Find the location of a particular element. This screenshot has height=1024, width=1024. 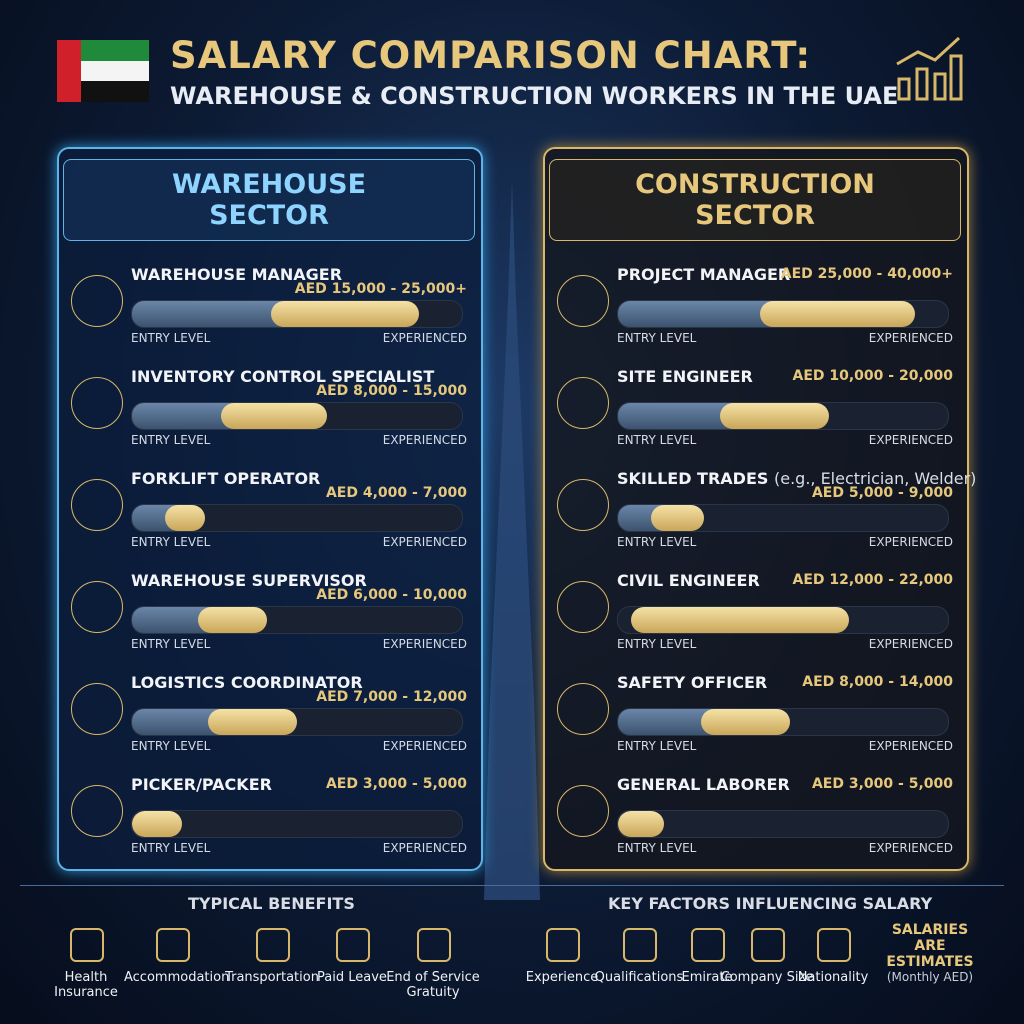

note-title: SALARIES ARE ESTIMATES is located at coordinates (930, 946).